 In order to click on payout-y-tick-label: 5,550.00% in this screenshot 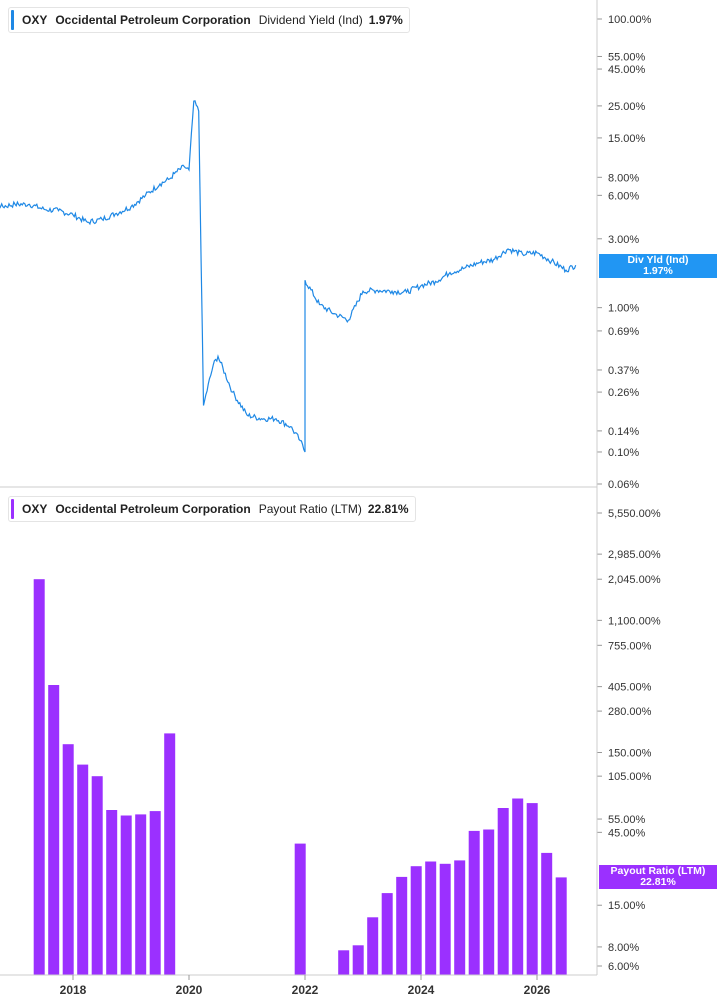, I will do `click(634, 514)`.